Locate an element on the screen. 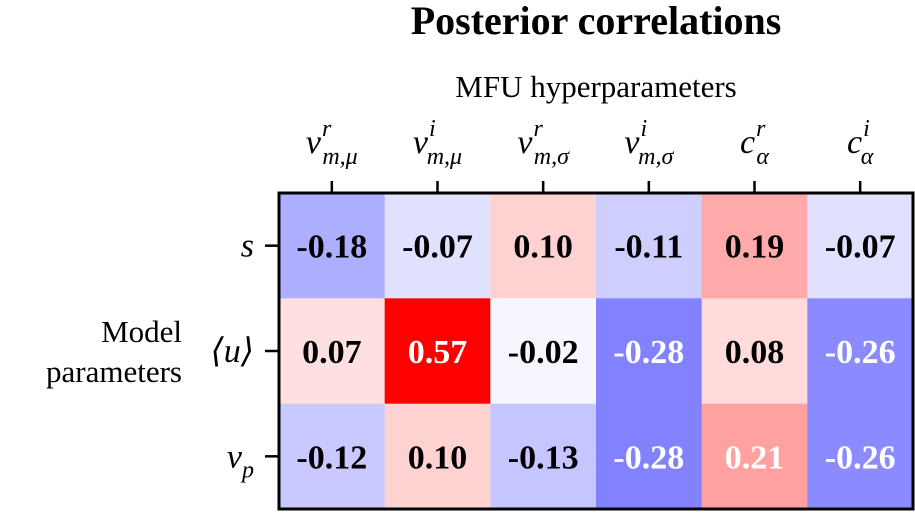 This screenshot has height=518, width=915. cell-value-label: 0.21 is located at coordinates (755, 457).